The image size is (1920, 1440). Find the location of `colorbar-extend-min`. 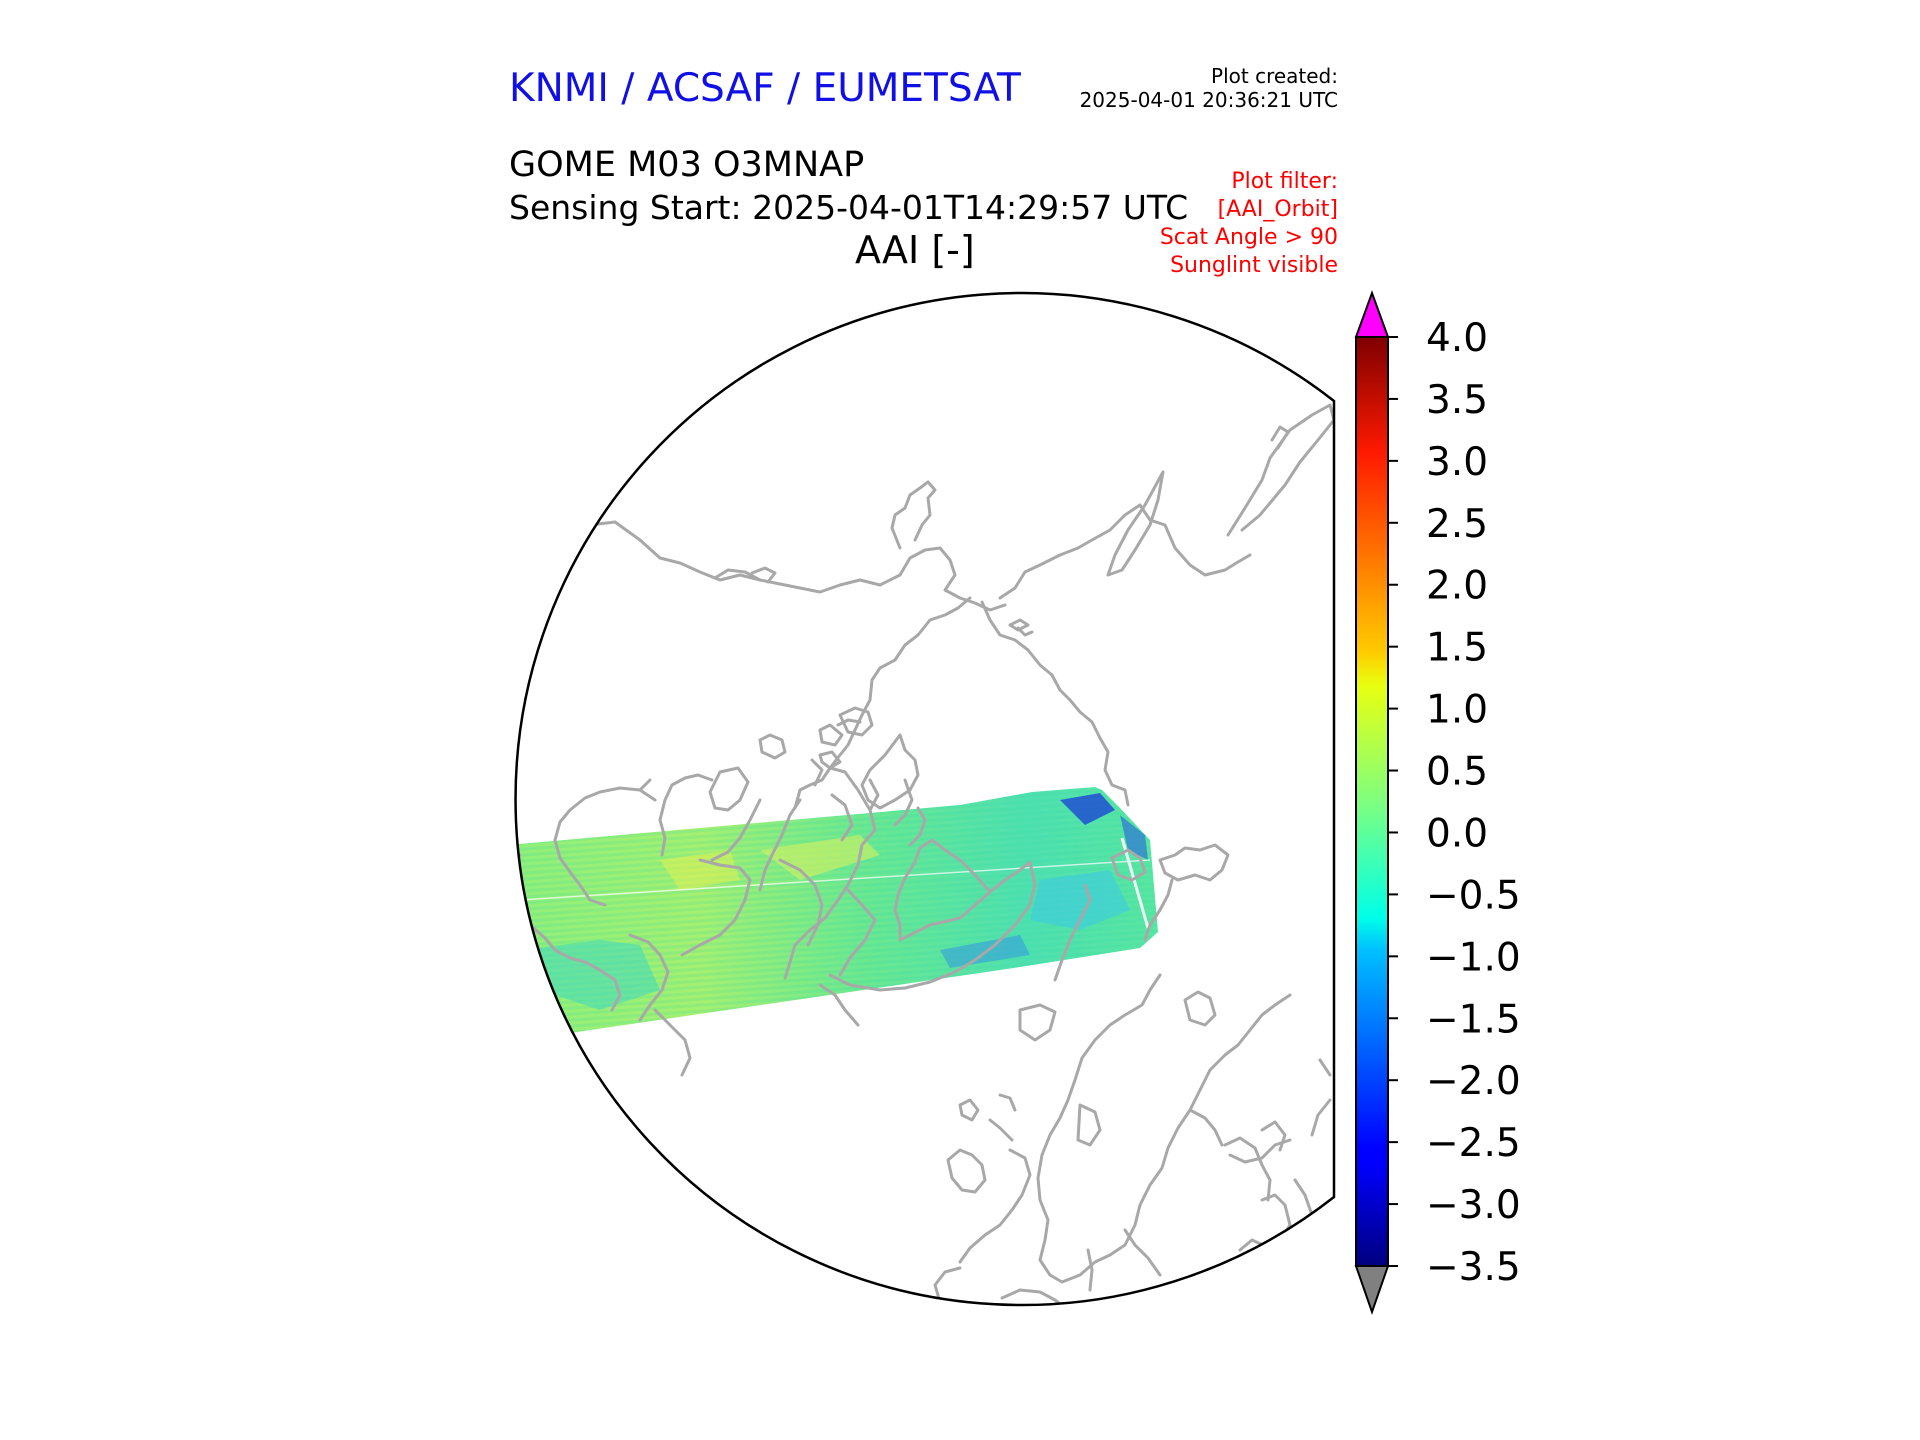

colorbar-extend-min is located at coordinates (1372, 1290).